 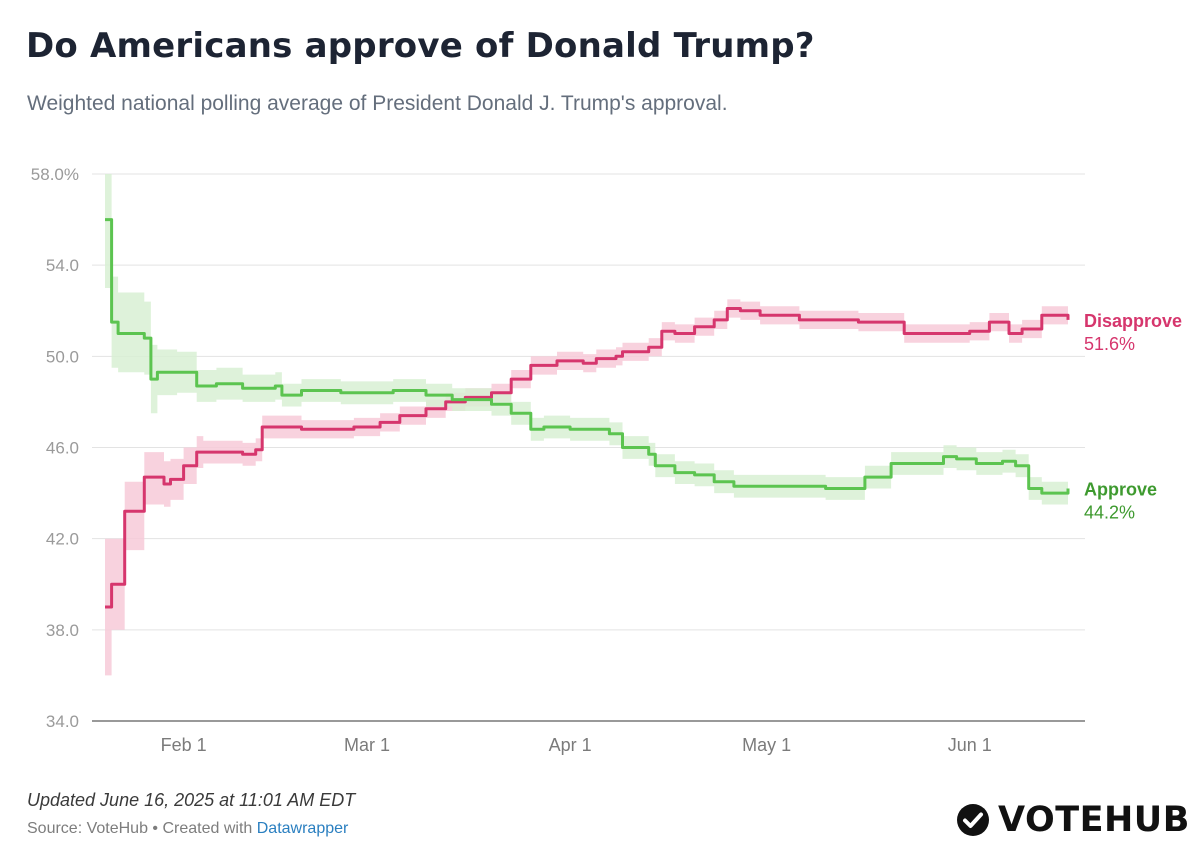 What do you see at coordinates (62, 721) in the screenshot?
I see `y-tick-label: 34.0` at bounding box center [62, 721].